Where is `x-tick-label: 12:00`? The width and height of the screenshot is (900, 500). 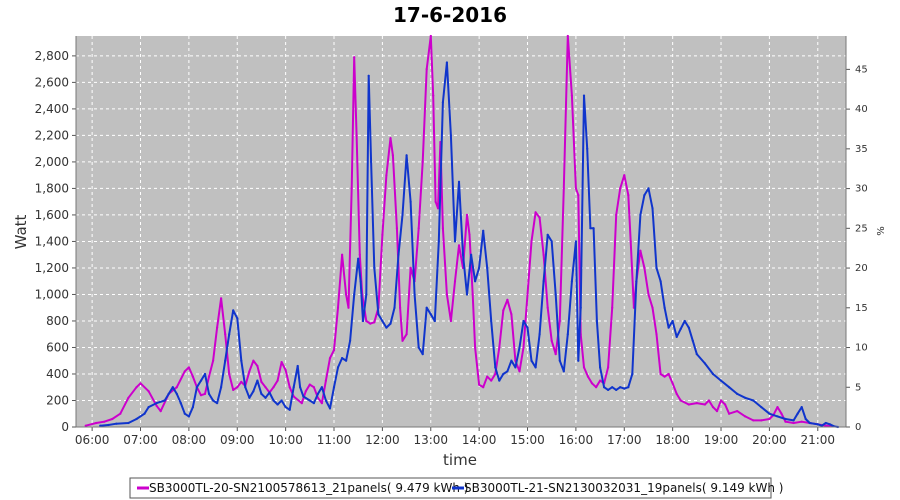
x-tick-label: 12:00 is located at coordinates (382, 440).